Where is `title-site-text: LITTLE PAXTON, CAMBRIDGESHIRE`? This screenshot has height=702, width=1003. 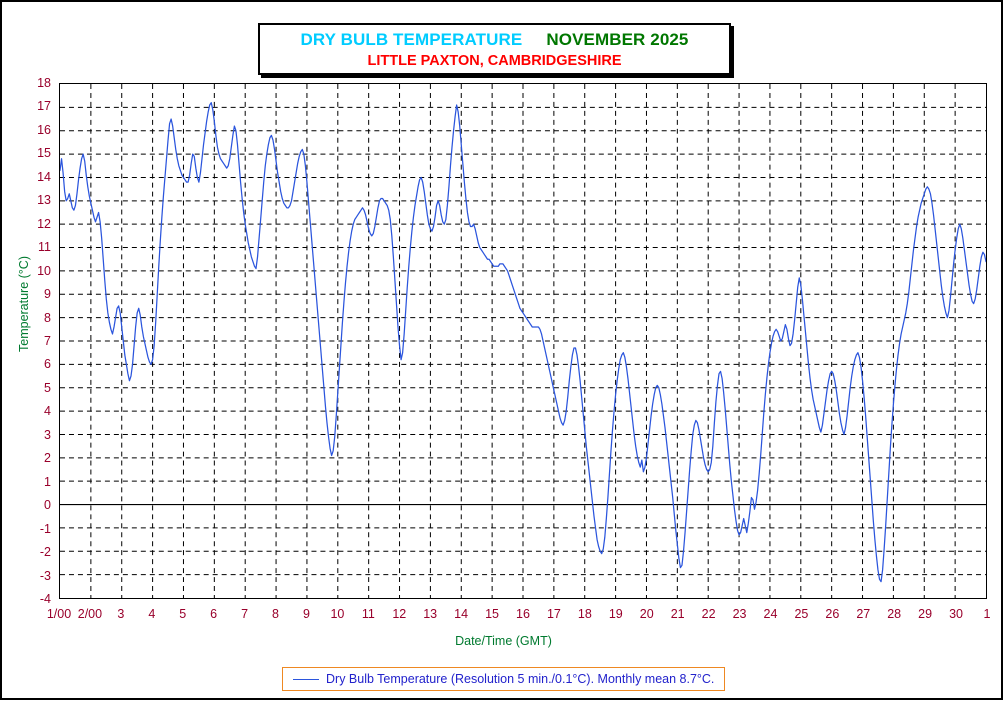 title-site-text: LITTLE PAXTON, CAMBRIDGESHIRE is located at coordinates (494, 61).